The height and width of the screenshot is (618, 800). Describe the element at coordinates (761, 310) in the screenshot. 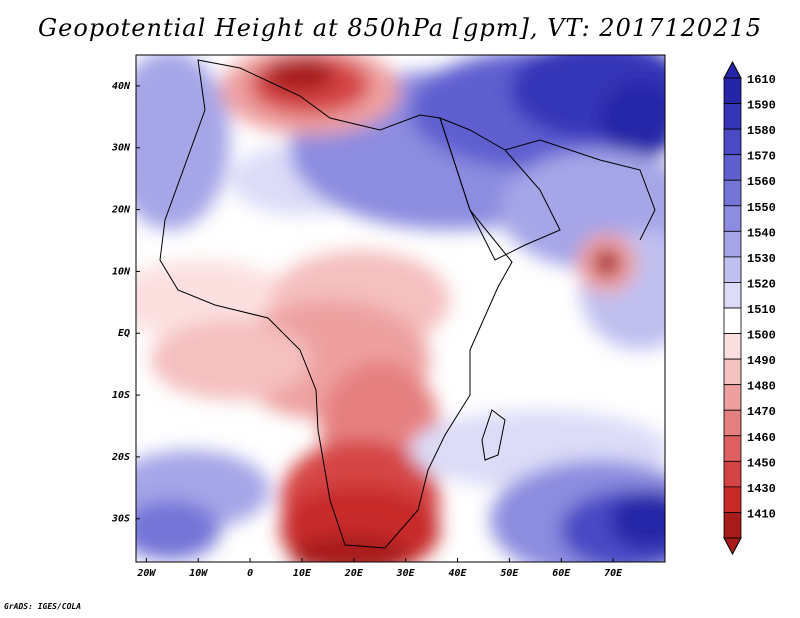

I see `colorbar-level-label: 1510` at that location.